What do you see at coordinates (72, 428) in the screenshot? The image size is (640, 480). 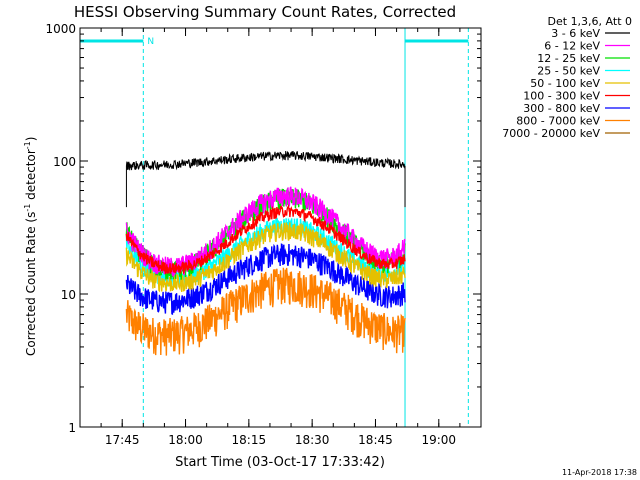 I see `y-tick-label-0: 1` at bounding box center [72, 428].